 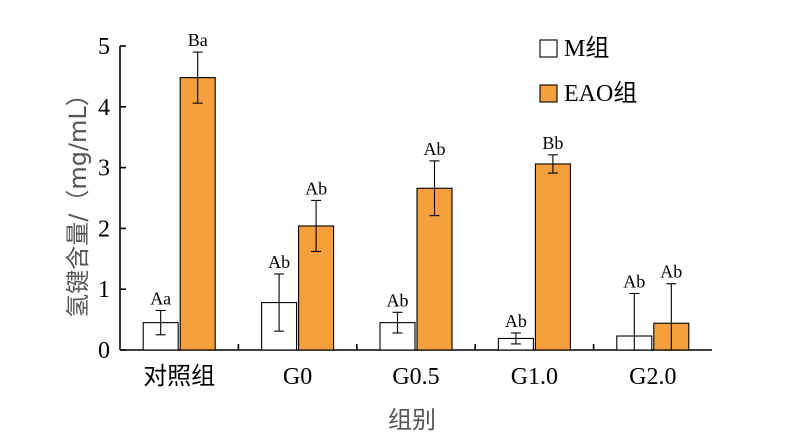 What do you see at coordinates (588, 71) in the screenshot?
I see `legend: M组 EAO组` at bounding box center [588, 71].